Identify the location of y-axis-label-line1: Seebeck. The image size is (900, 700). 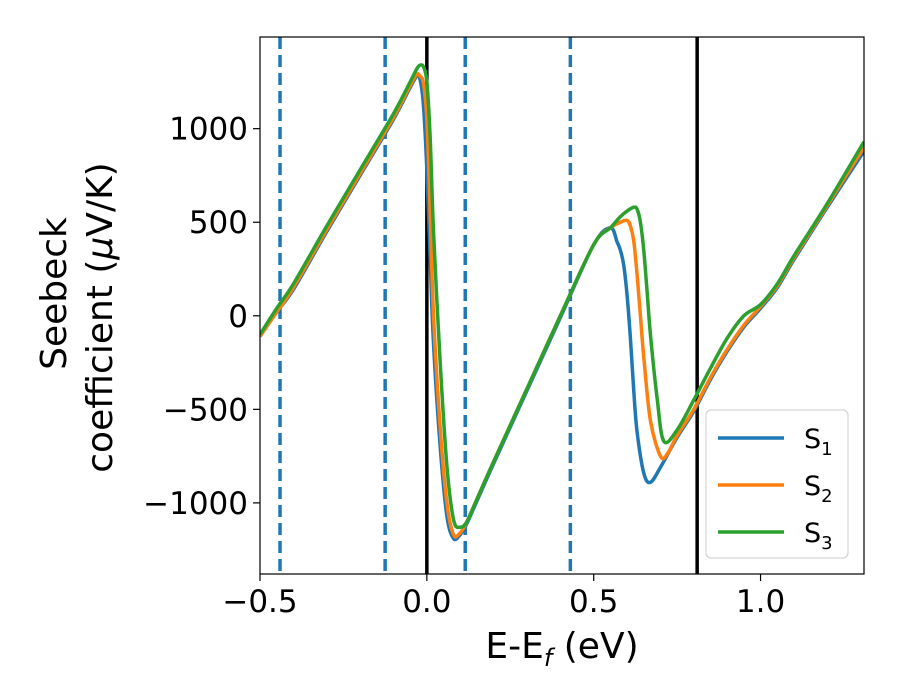
(54, 293).